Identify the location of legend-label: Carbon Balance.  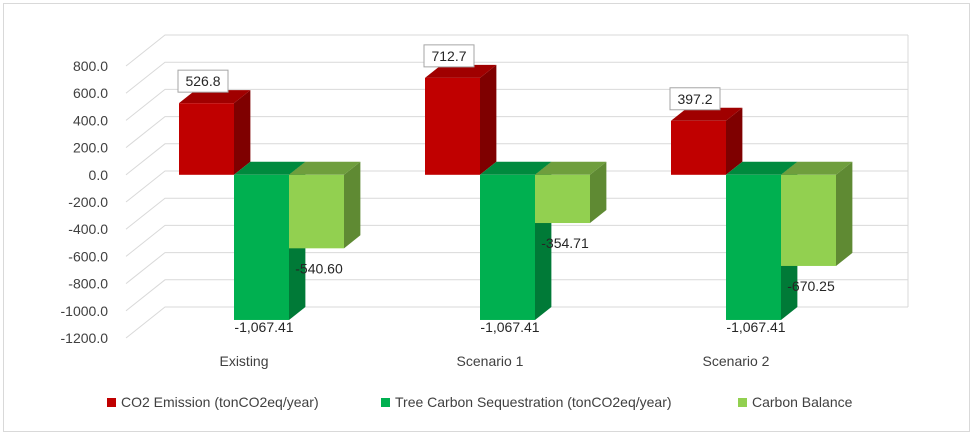
(802, 402).